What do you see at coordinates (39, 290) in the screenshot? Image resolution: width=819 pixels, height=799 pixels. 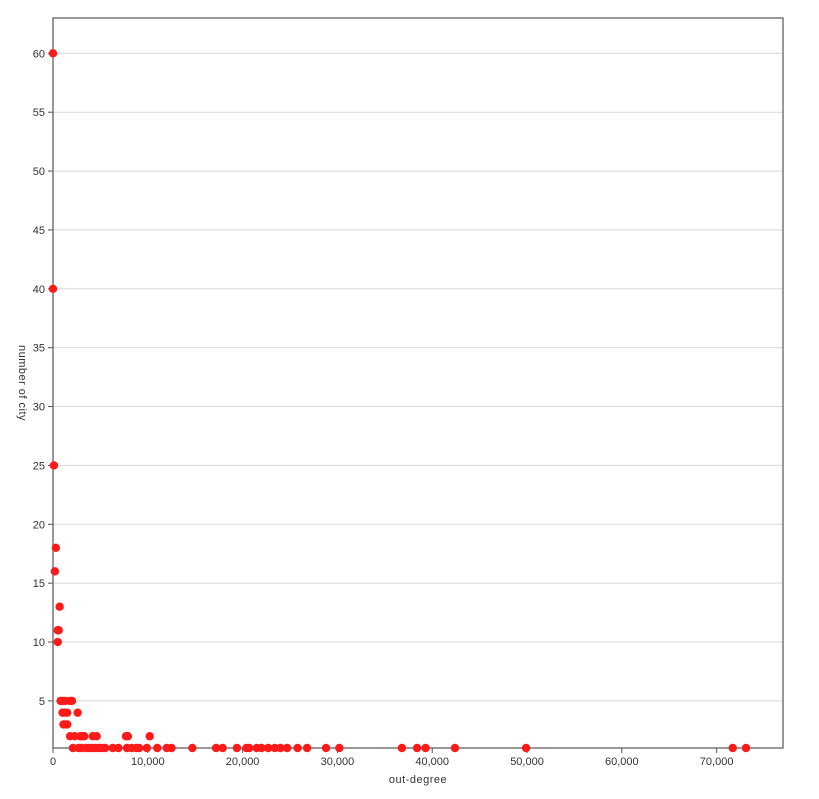 I see `y-tick-label: 40` at bounding box center [39, 290].